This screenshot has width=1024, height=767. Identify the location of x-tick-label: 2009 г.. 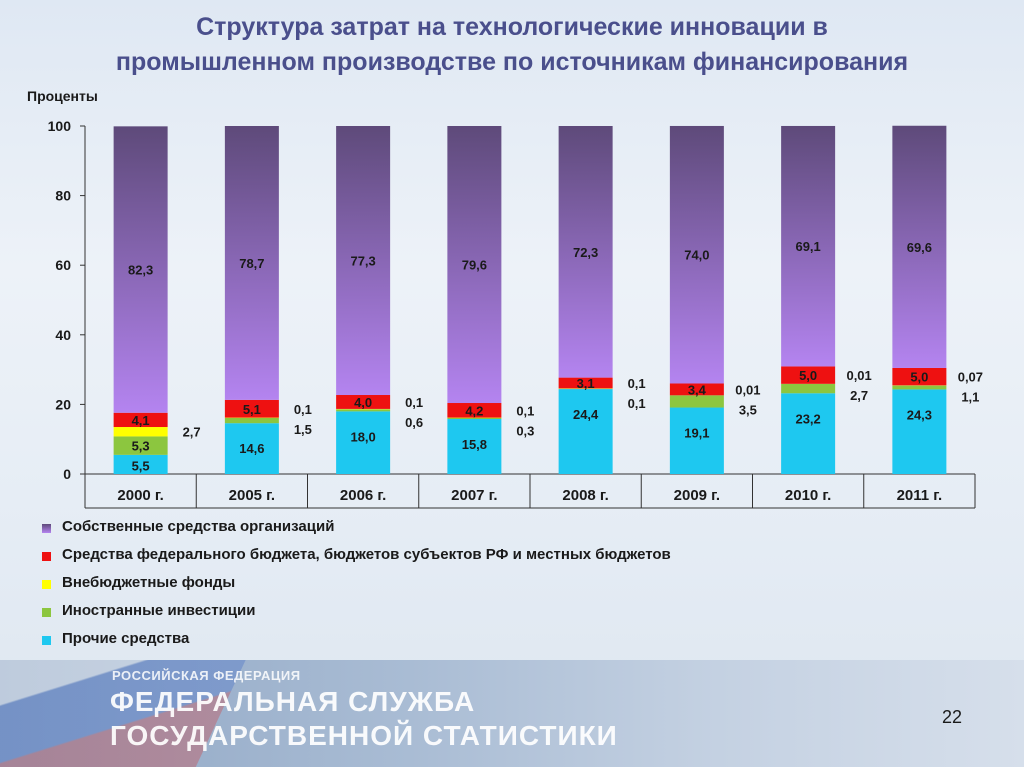
(697, 495).